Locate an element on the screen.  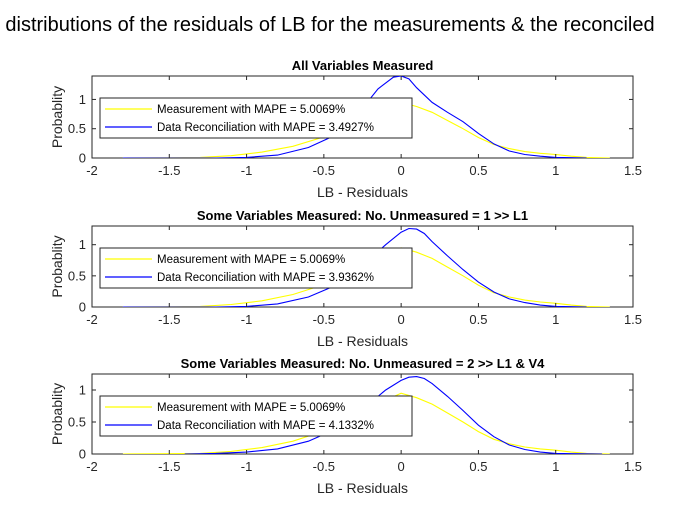
legend-entry: Data Reconciliation with MAPE = 3.4927% is located at coordinates (265, 128).